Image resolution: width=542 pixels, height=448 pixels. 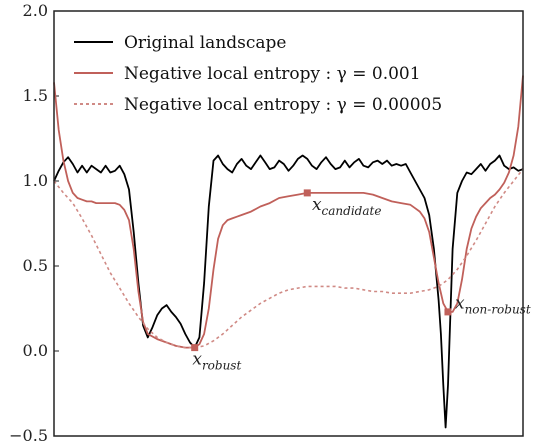 I want to click on point-annotation: xnon-robust, so click(x=493, y=305).